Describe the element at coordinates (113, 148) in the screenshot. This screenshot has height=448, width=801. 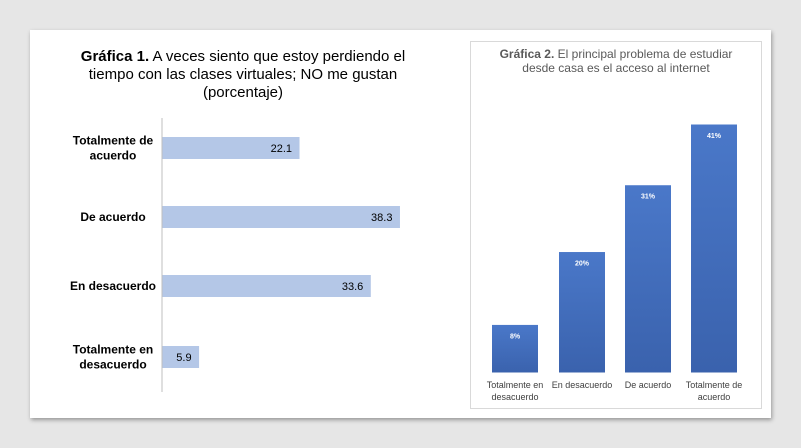
I see `chart1-category-label: Totalmente de acuerdo` at that location.